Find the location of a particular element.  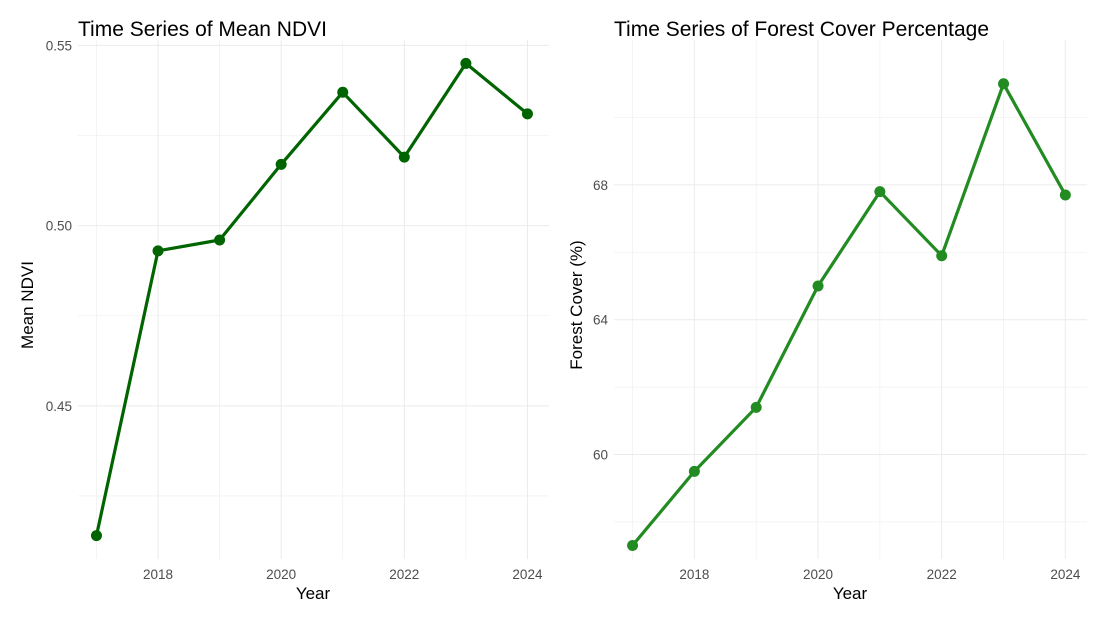

chart-ndvi-ytick-label: 0.55 is located at coordinates (59, 45).